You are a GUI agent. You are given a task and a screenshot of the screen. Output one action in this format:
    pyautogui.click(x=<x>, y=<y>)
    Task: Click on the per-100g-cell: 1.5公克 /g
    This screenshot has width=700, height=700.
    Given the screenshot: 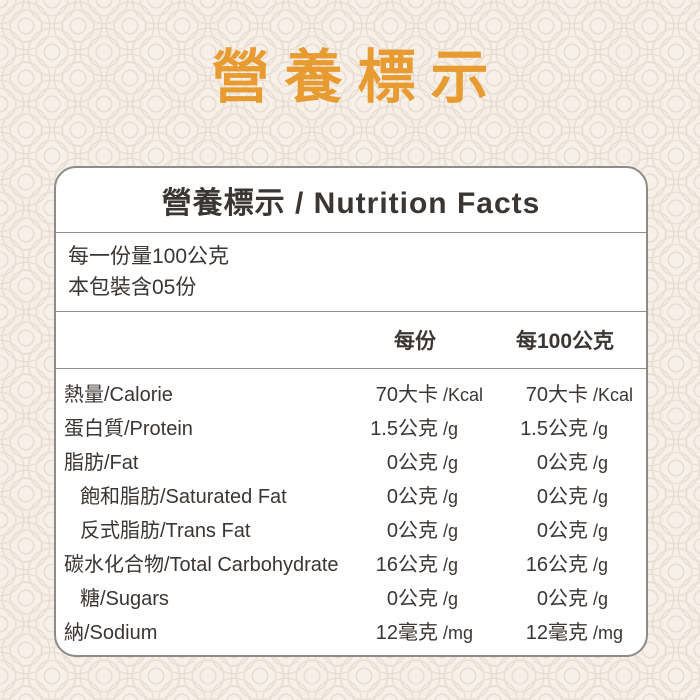 What is the action you would take?
    pyautogui.click(x=565, y=426)
    